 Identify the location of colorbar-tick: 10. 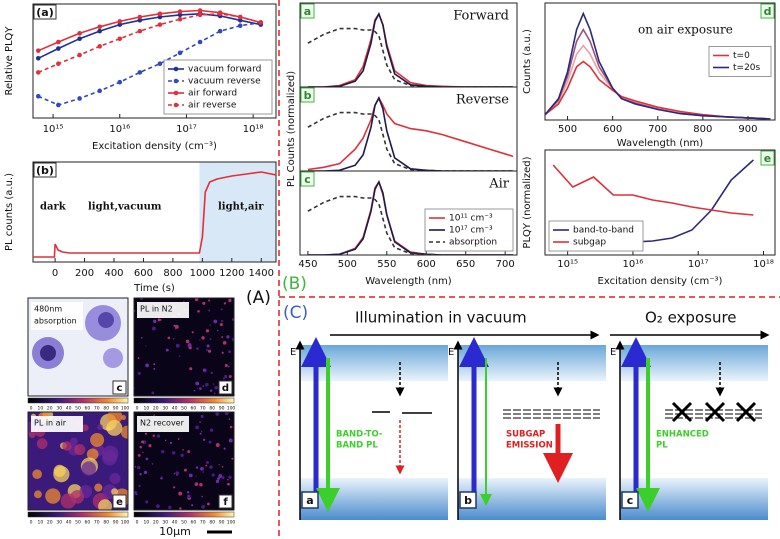
(41, 523).